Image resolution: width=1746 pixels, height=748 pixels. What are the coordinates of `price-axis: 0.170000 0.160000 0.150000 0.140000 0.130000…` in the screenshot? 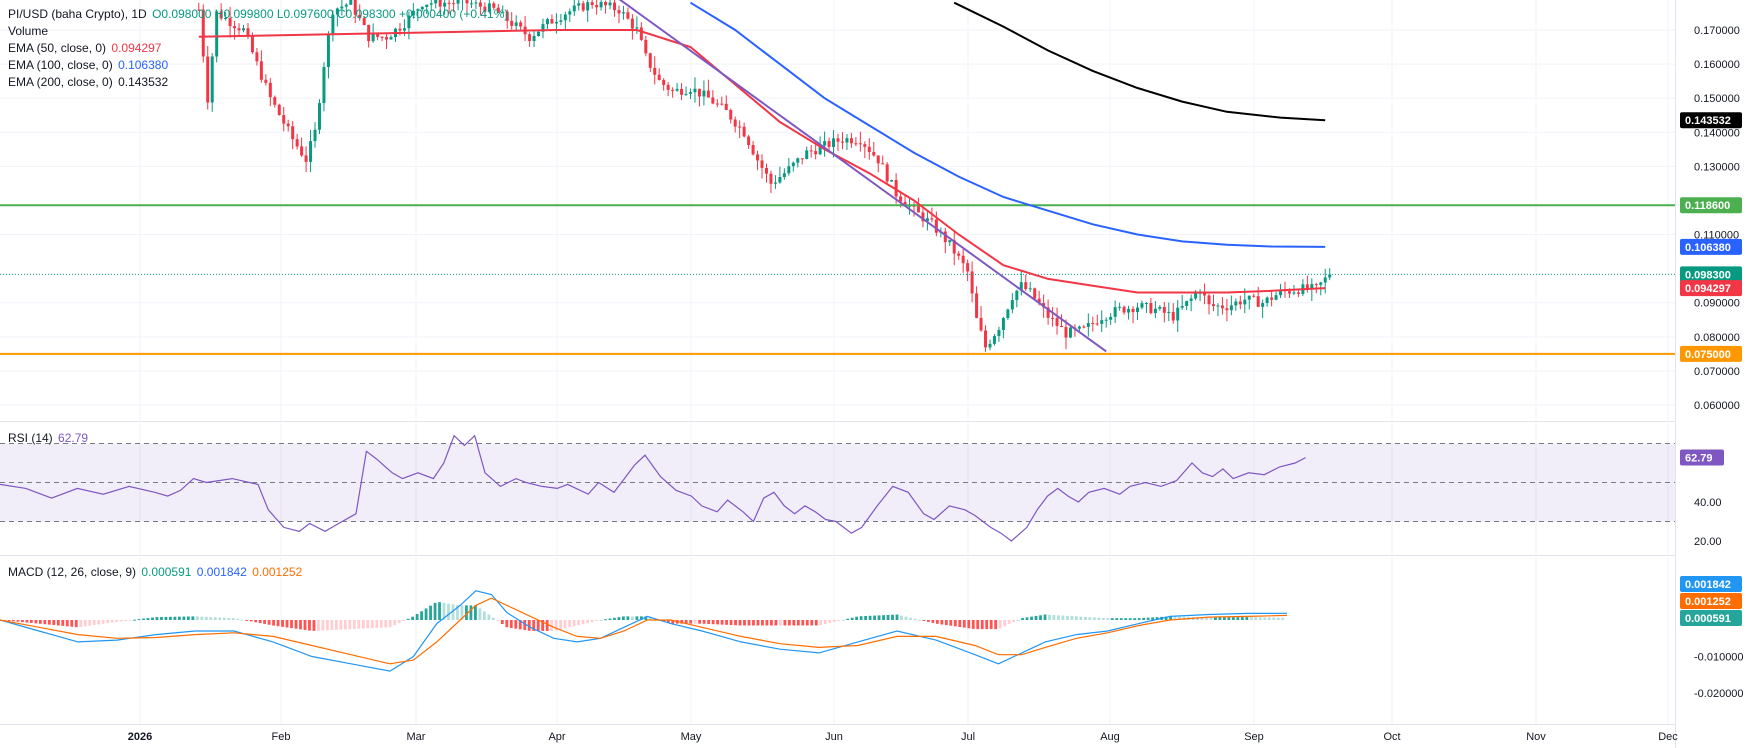 It's located at (1717, 218).